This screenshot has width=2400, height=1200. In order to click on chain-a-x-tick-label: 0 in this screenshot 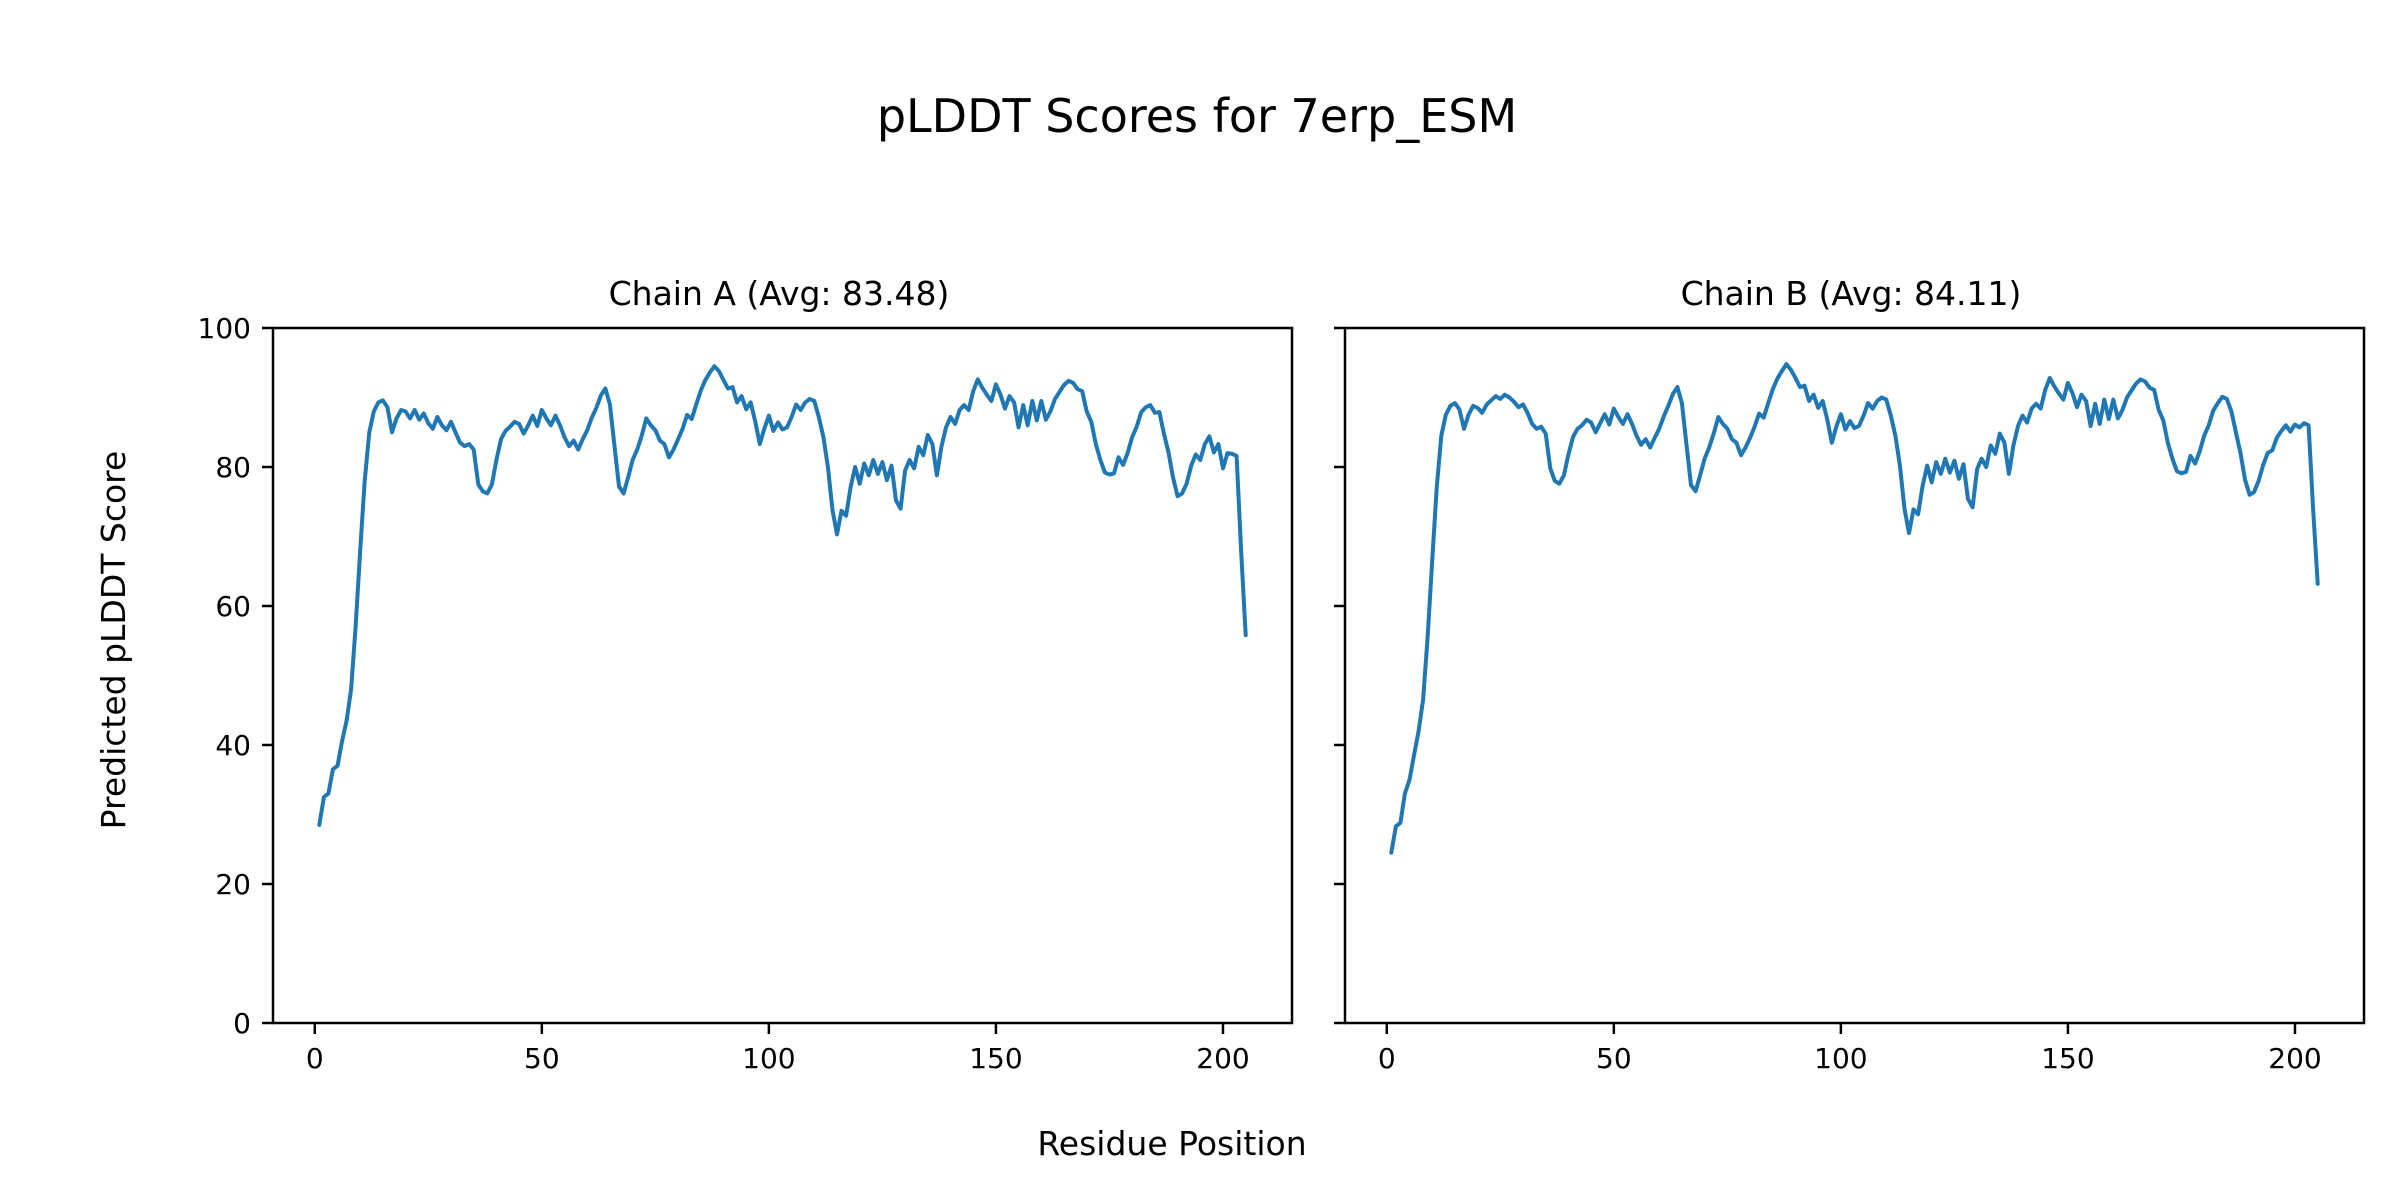, I will do `click(315, 1058)`.